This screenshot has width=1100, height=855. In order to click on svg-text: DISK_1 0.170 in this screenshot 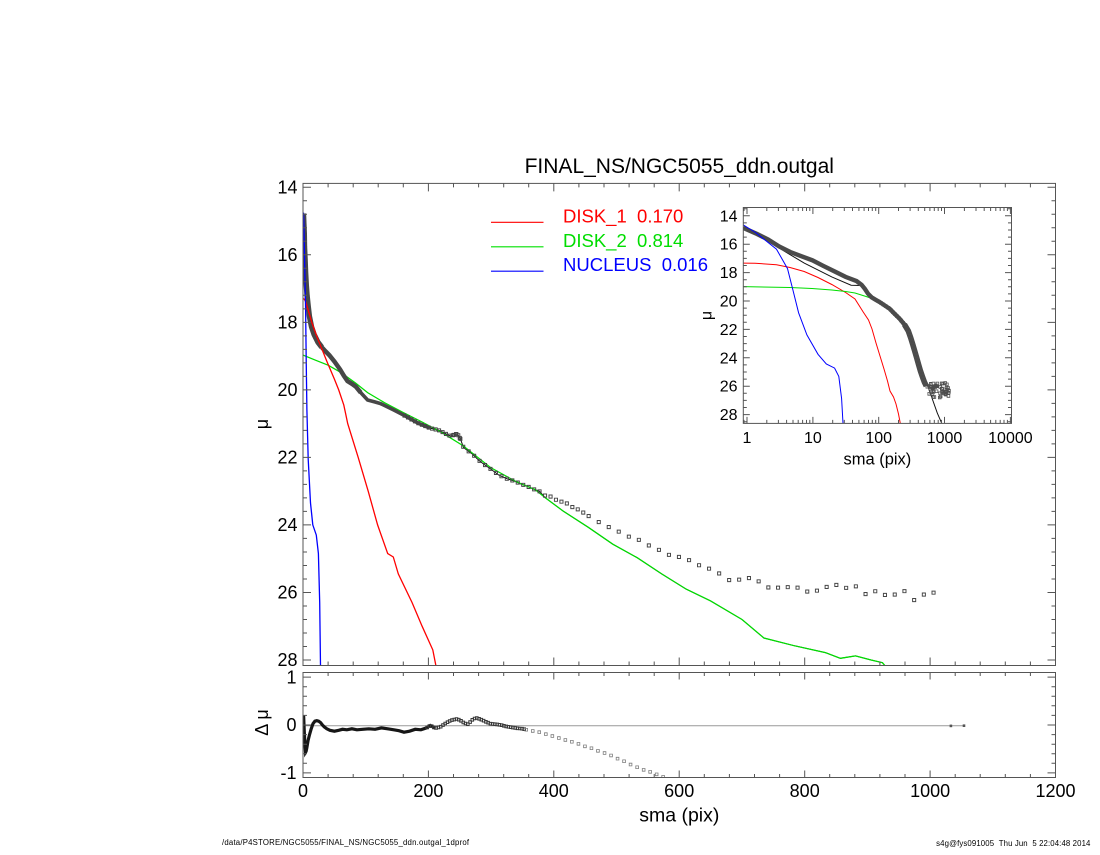, I will do `click(623, 216)`.